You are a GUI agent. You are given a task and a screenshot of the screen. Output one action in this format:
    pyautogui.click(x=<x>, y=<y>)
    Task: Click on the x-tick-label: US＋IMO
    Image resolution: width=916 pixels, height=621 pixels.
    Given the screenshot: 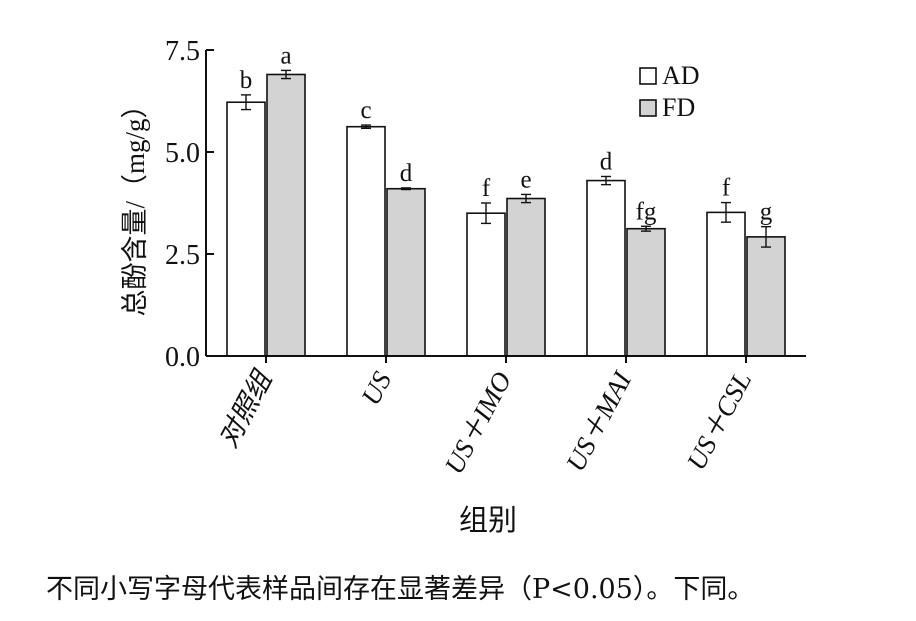 What is the action you would take?
    pyautogui.click(x=478, y=423)
    